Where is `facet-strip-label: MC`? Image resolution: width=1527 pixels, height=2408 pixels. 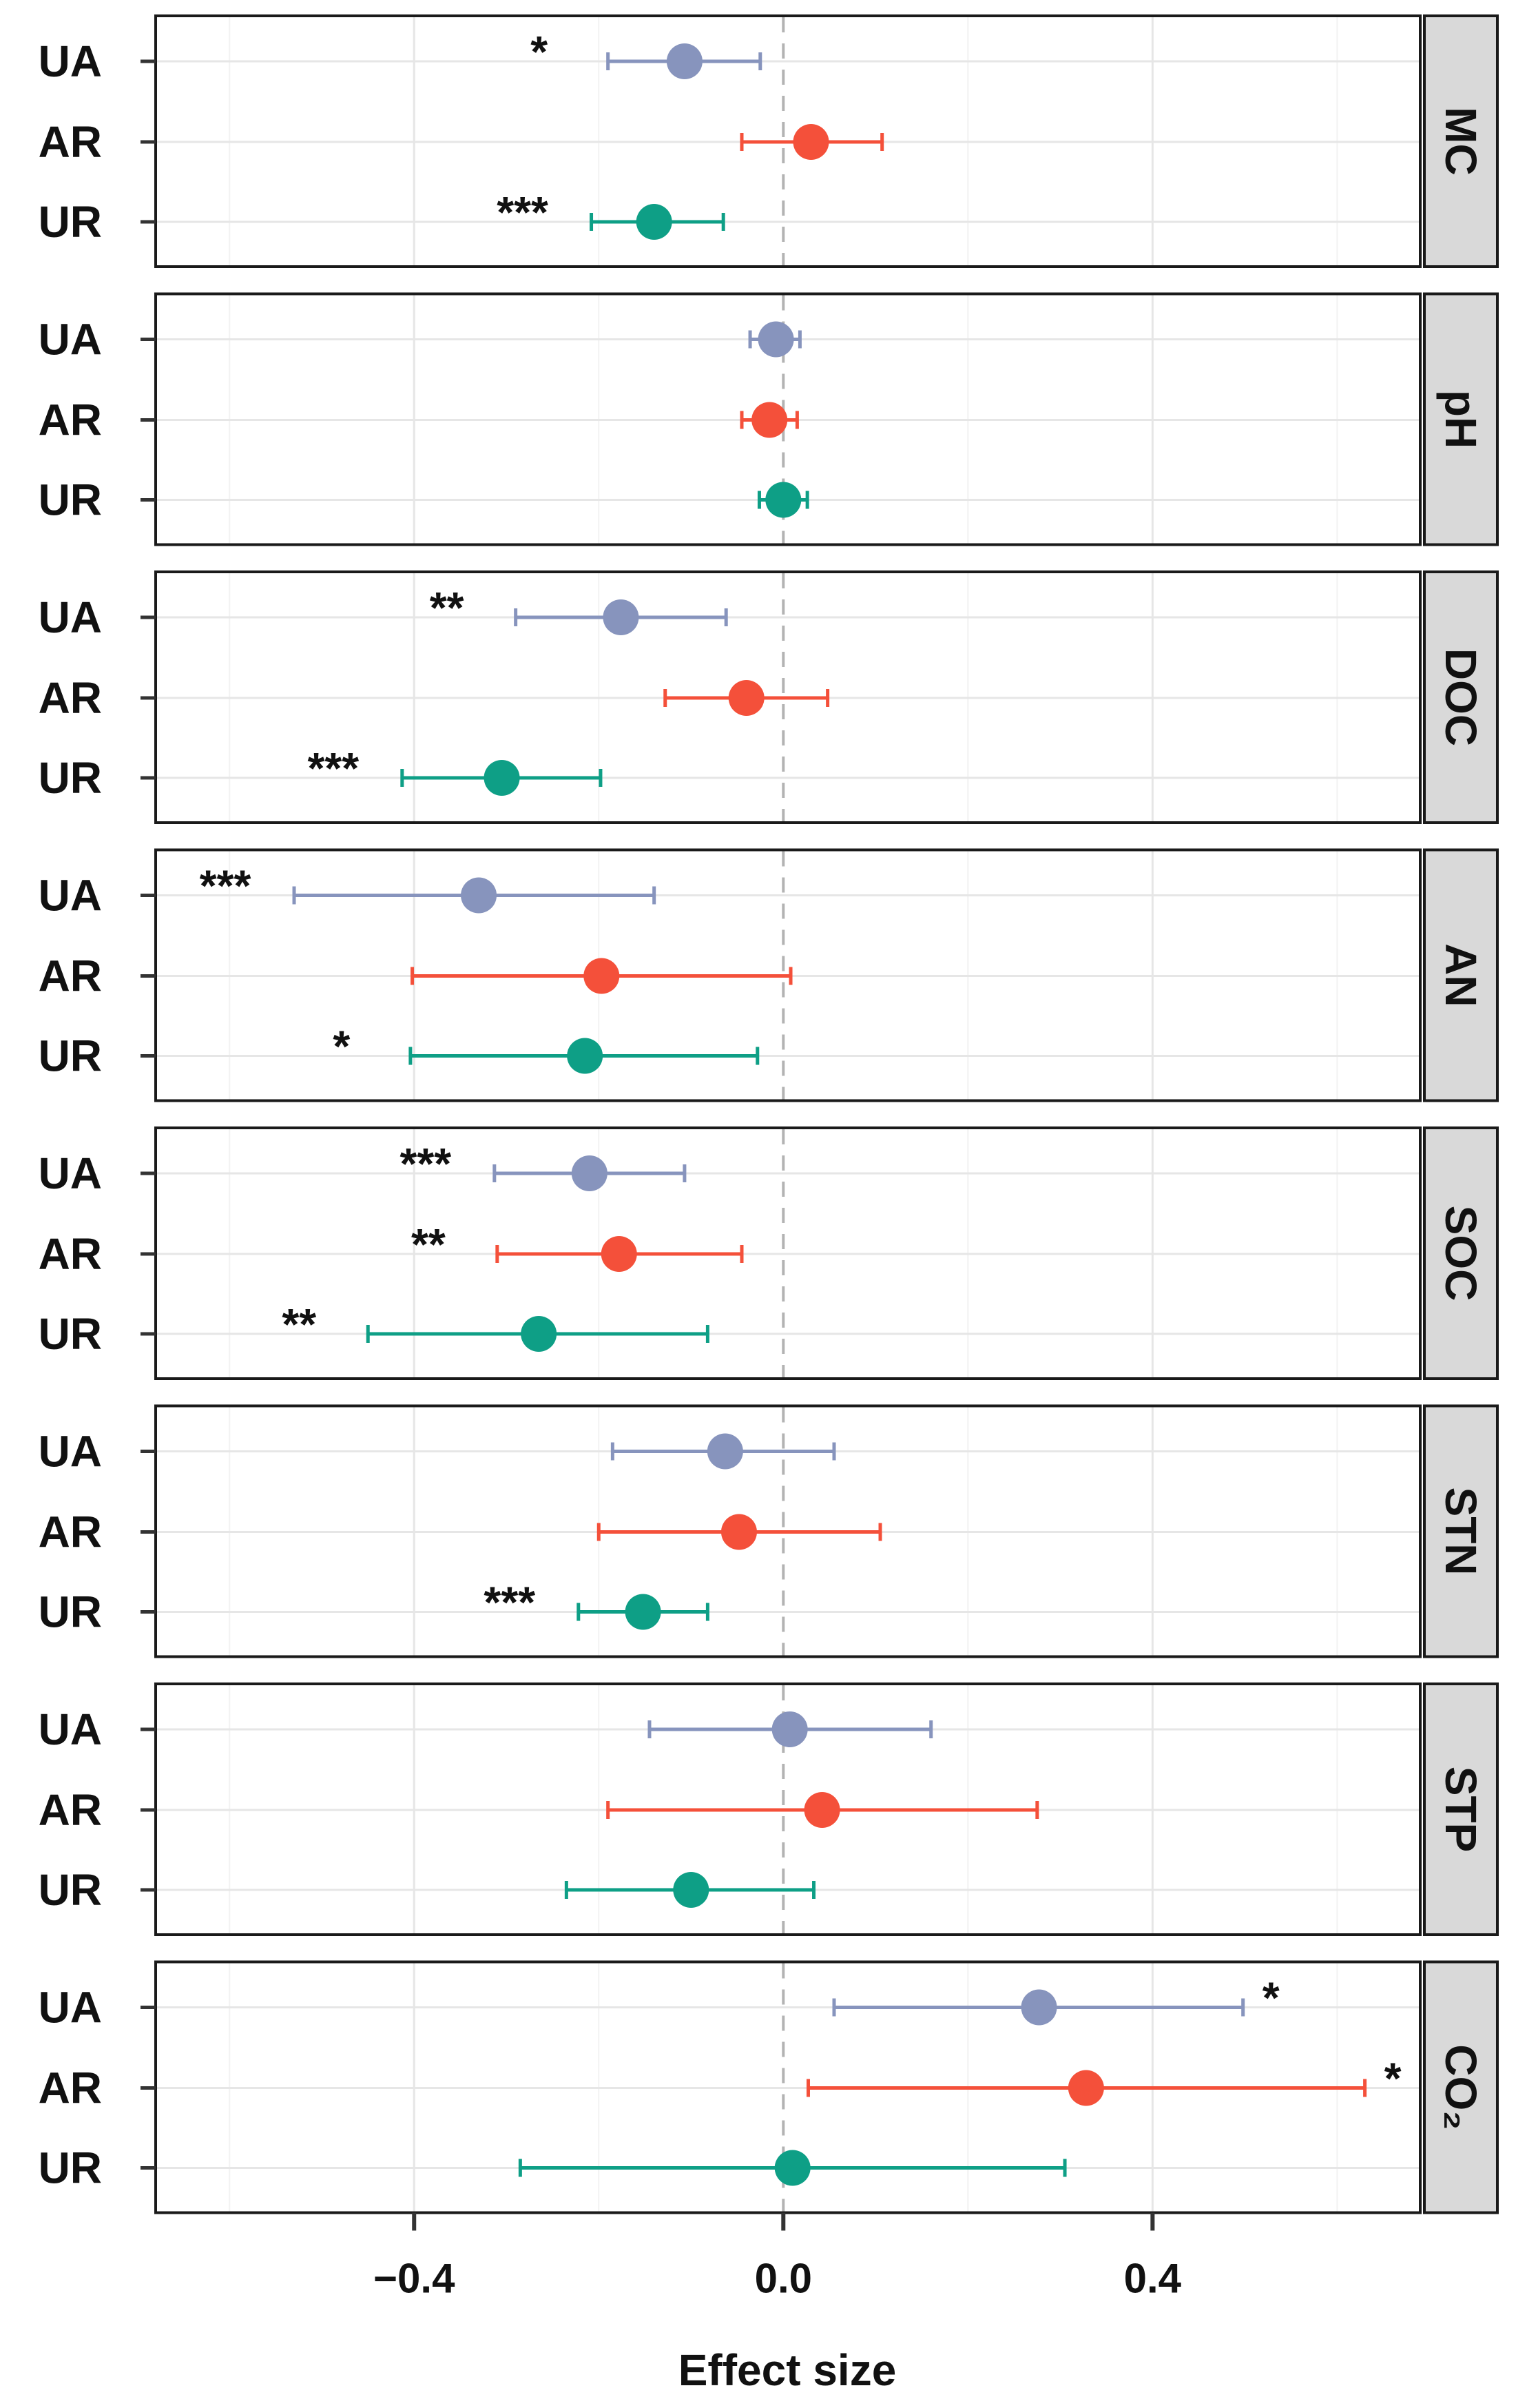 facet-strip-label: MC is located at coordinates (1461, 141).